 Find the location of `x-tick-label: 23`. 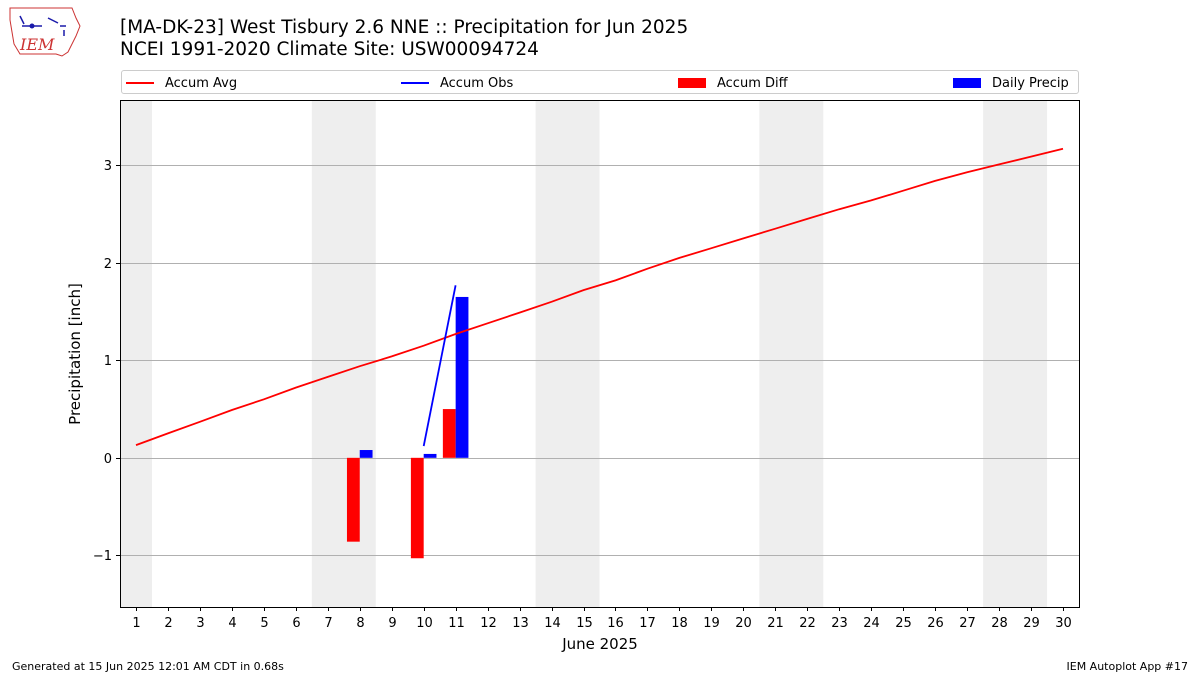

x-tick-label: 23 is located at coordinates (839, 623).